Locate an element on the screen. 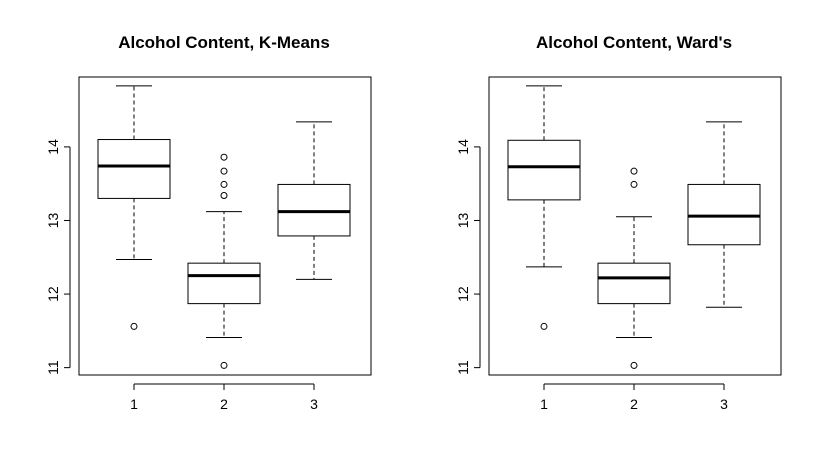 Image resolution: width=822 pixels, height=473 pixels. wards-x-tick-label: 3 is located at coordinates (724, 404).